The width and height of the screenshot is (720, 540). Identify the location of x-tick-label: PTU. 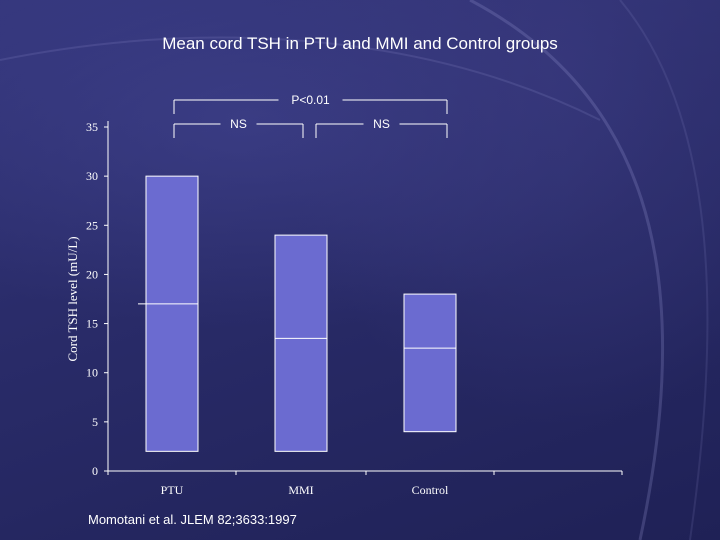
(172, 490).